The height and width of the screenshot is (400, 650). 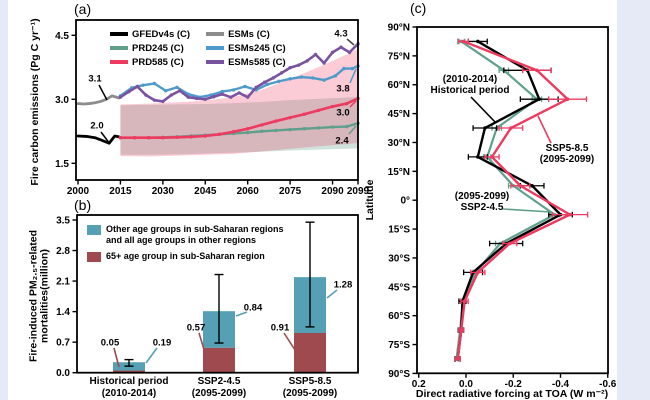 What do you see at coordinates (63, 312) in the screenshot?
I see `y-tick-label: 1.4` at bounding box center [63, 312].